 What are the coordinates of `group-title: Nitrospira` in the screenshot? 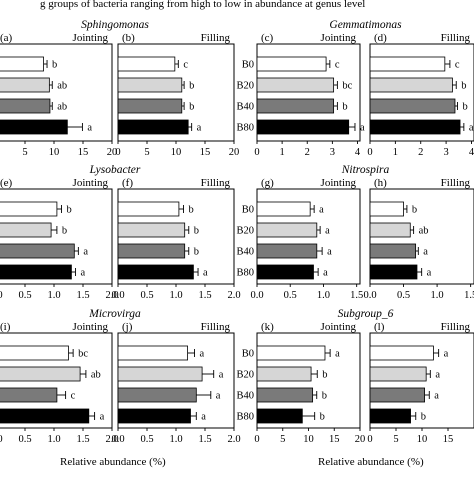 It's located at (365, 170).